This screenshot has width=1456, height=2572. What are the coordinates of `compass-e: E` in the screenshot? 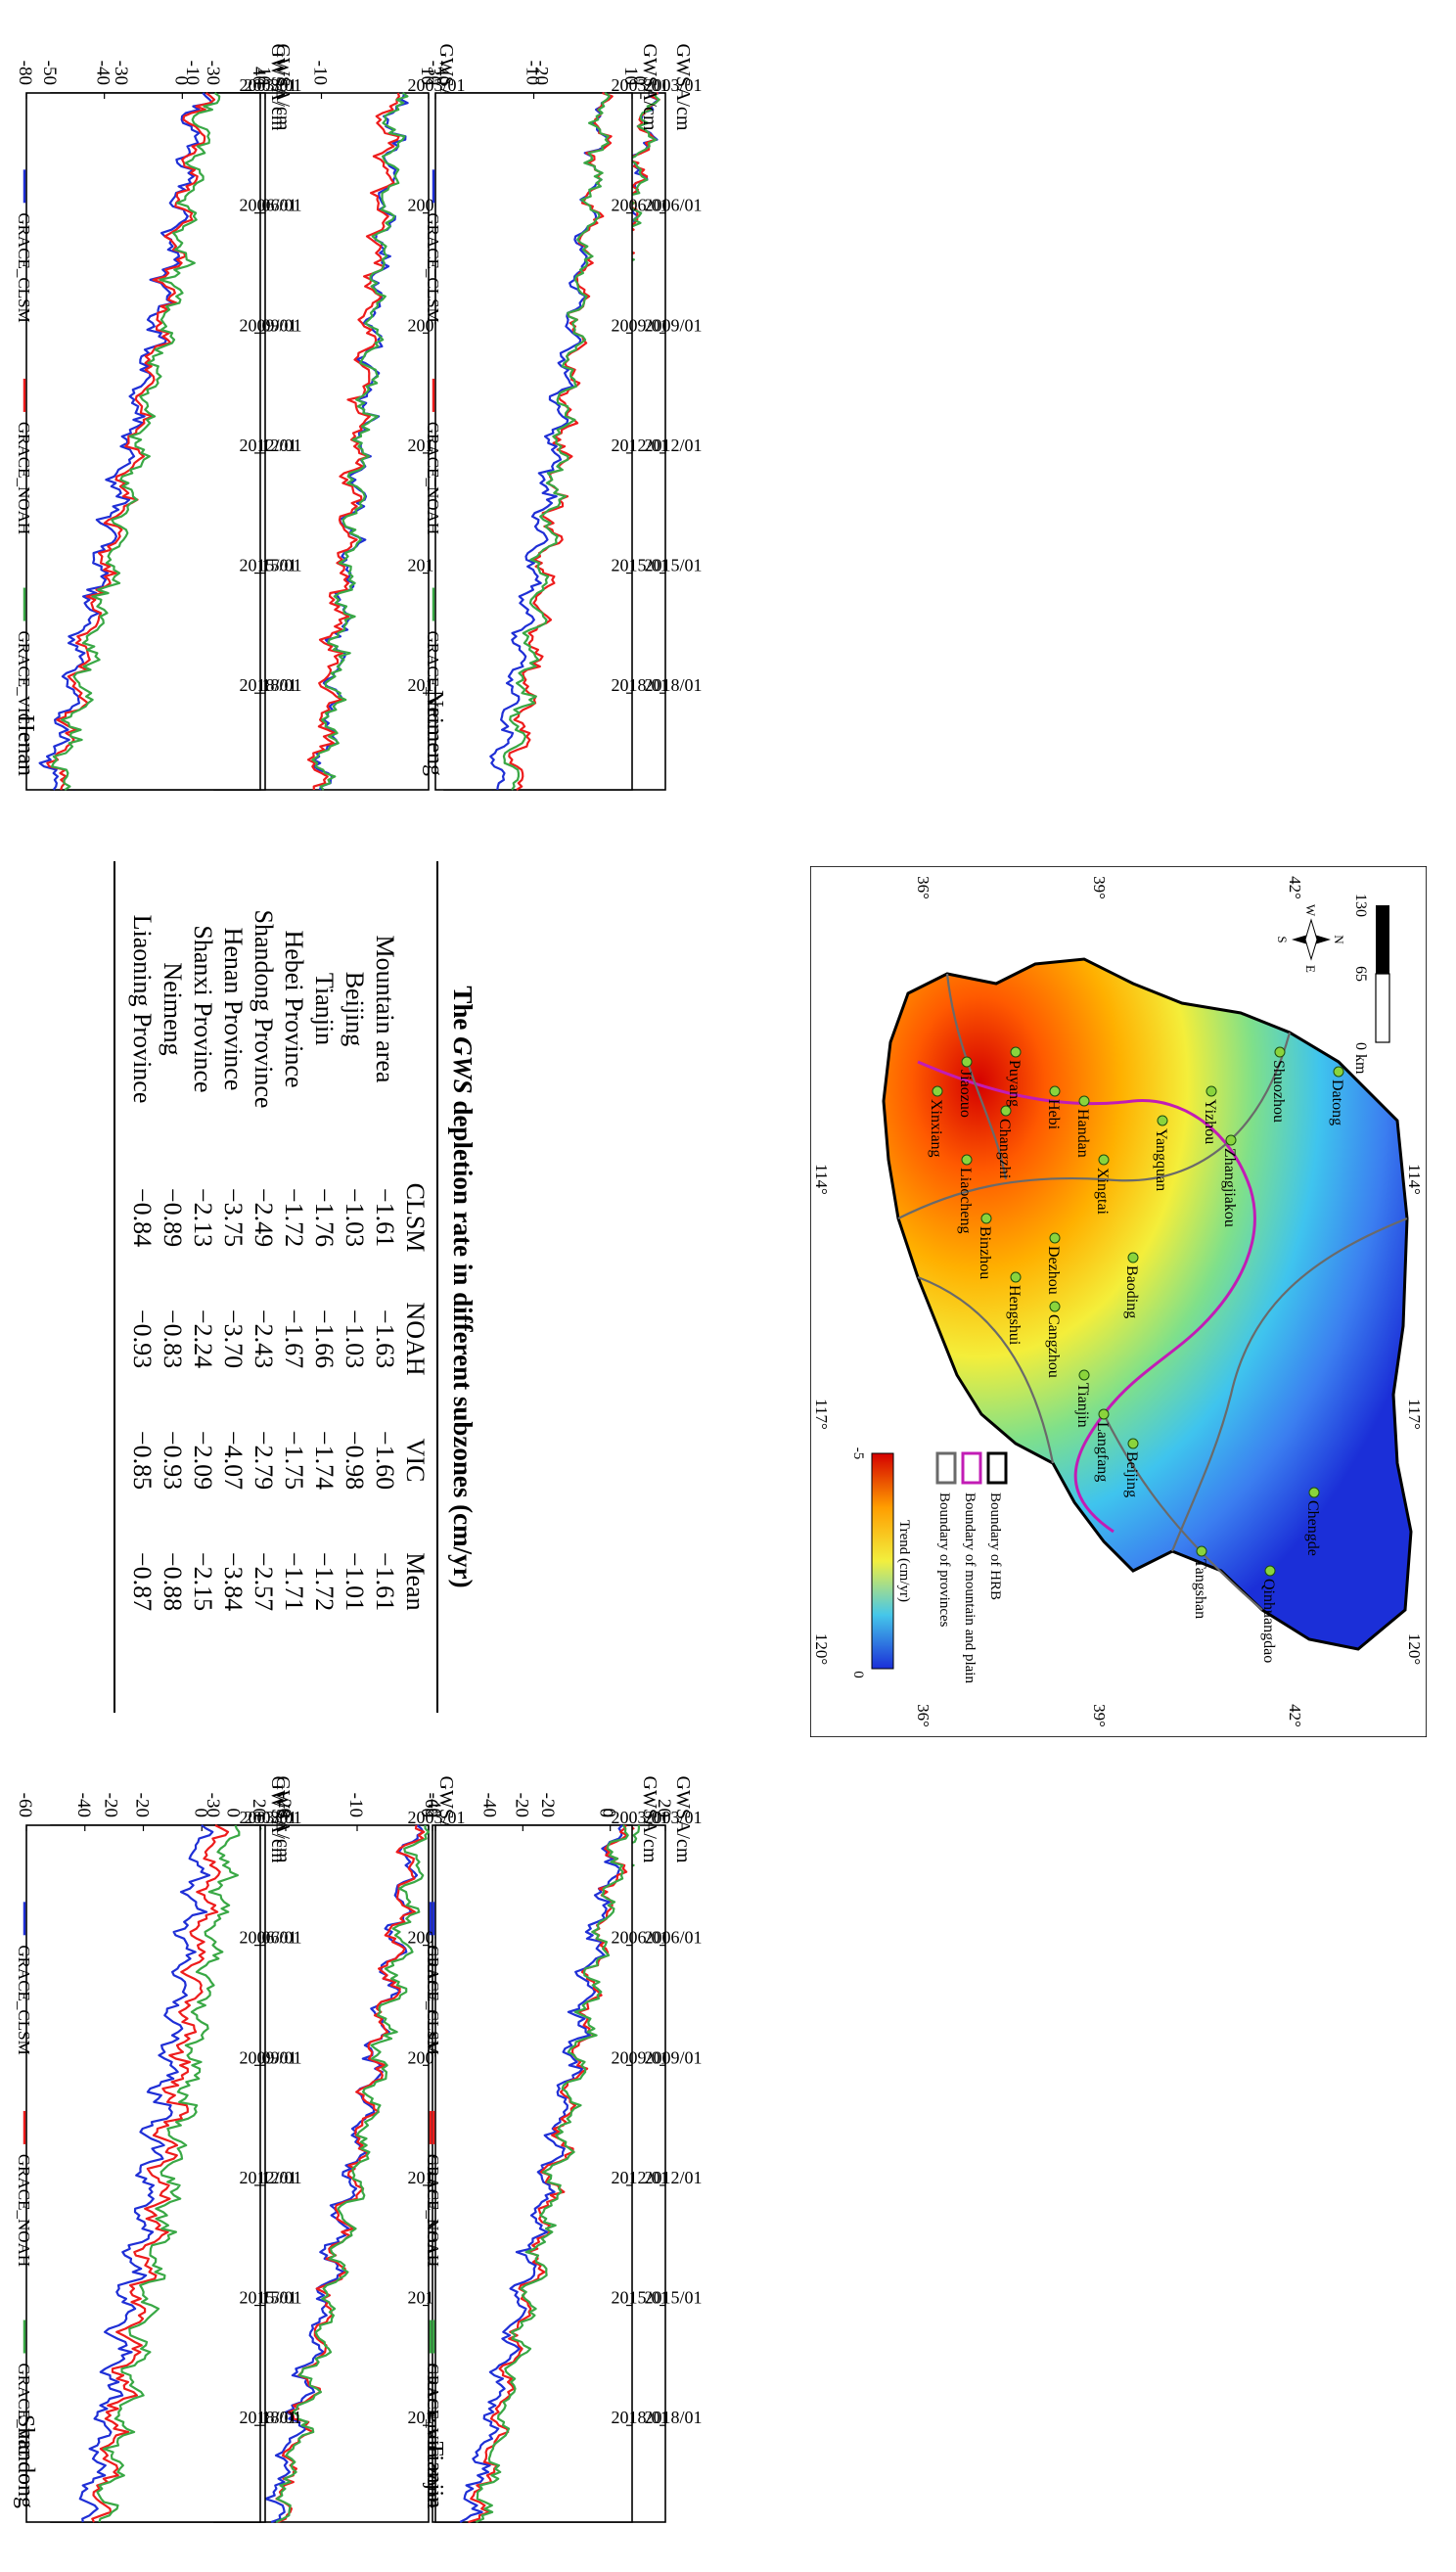 It's located at (1310, 969).